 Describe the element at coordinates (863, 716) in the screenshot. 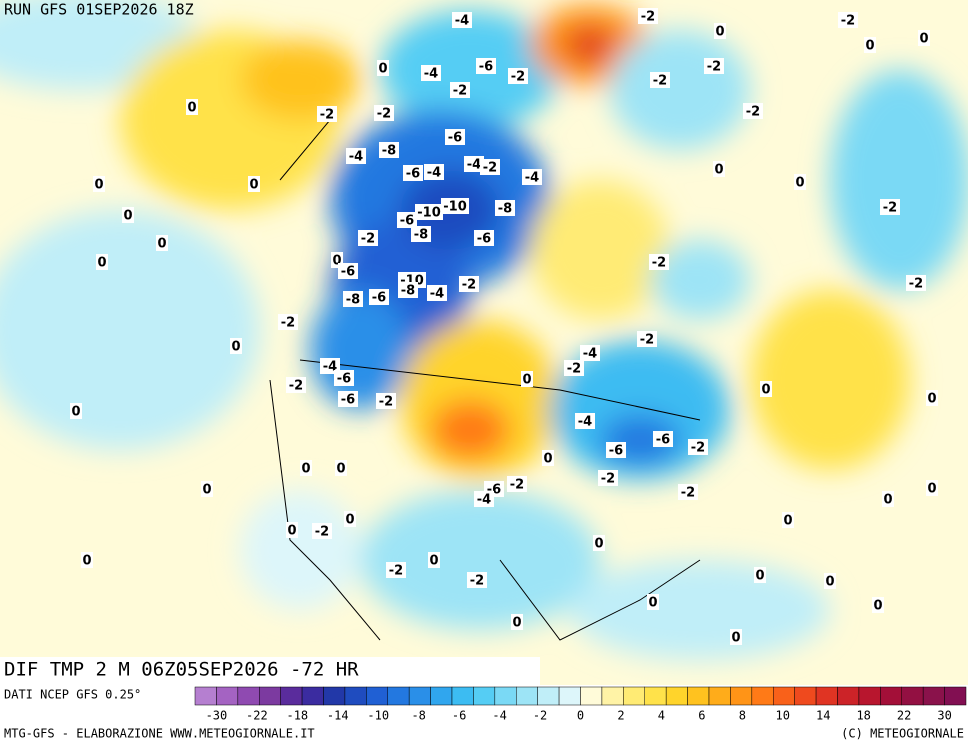

I see `colorbar-tick-label: 18` at that location.